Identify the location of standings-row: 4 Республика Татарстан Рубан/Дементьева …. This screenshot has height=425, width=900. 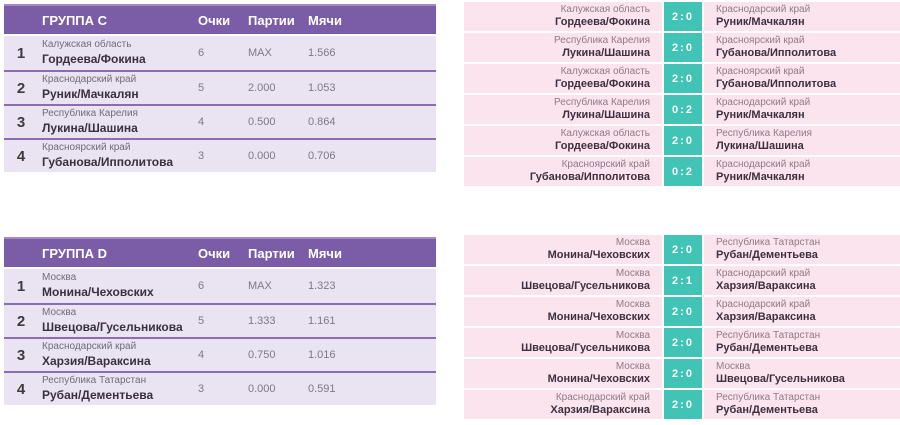
(220, 388).